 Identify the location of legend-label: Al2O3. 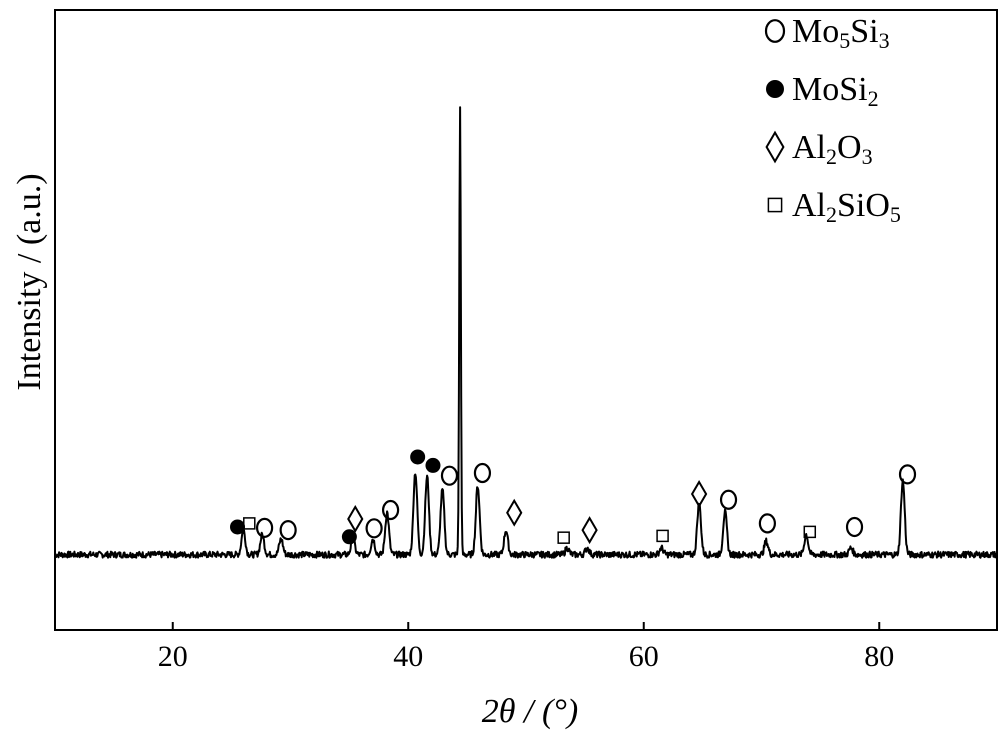
(832, 149).